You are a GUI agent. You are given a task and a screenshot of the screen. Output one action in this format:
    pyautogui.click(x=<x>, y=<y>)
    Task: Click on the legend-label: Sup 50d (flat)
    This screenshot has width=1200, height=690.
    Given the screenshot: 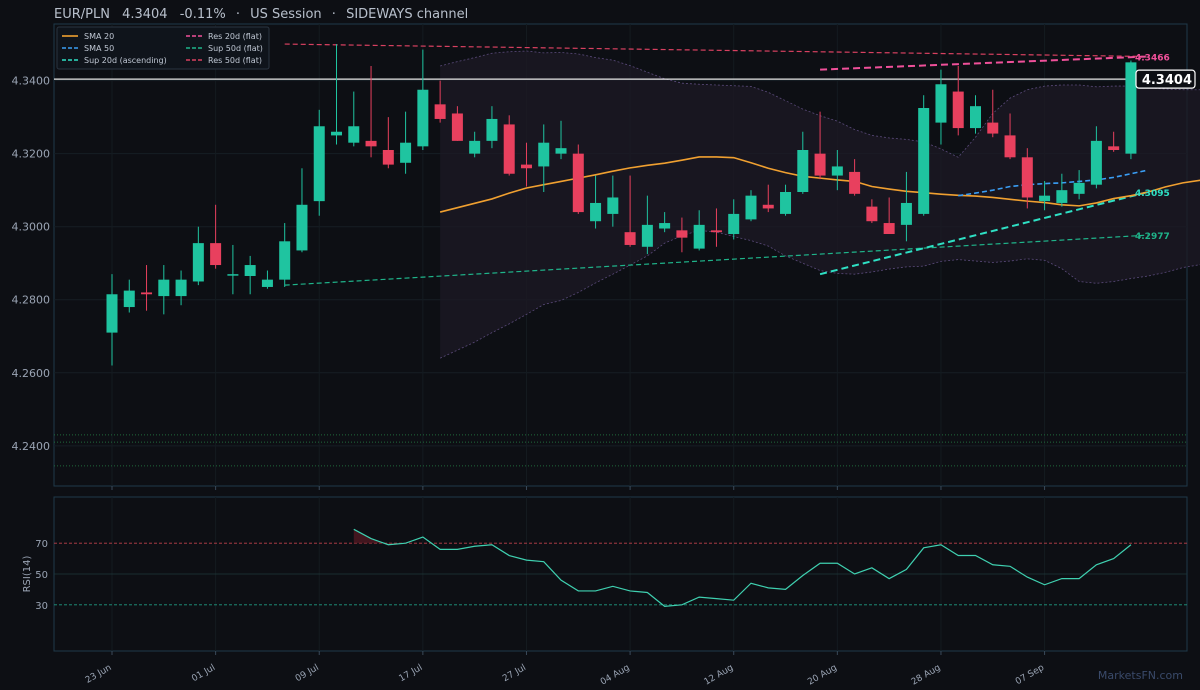 What is the action you would take?
    pyautogui.click(x=235, y=48)
    